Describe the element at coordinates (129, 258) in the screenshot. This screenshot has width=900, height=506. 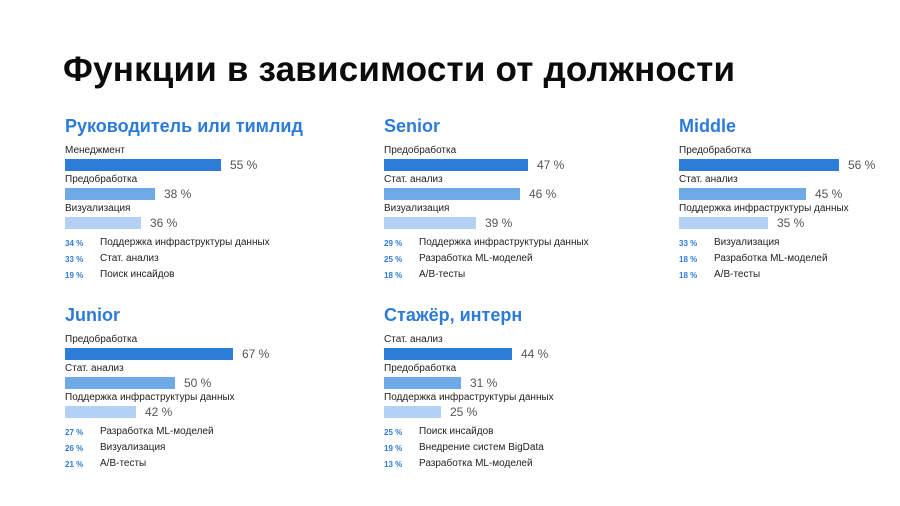
I see `list-item-label: Стат. анализ` at that location.